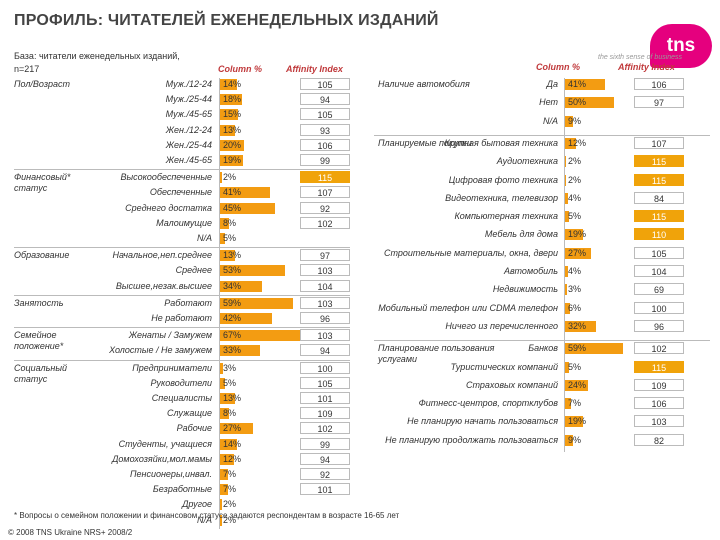 The width and height of the screenshot is (720, 540). Describe the element at coordinates (501, 325) in the screenshot. I see `category-label: Ничего из перечисленного` at that location.